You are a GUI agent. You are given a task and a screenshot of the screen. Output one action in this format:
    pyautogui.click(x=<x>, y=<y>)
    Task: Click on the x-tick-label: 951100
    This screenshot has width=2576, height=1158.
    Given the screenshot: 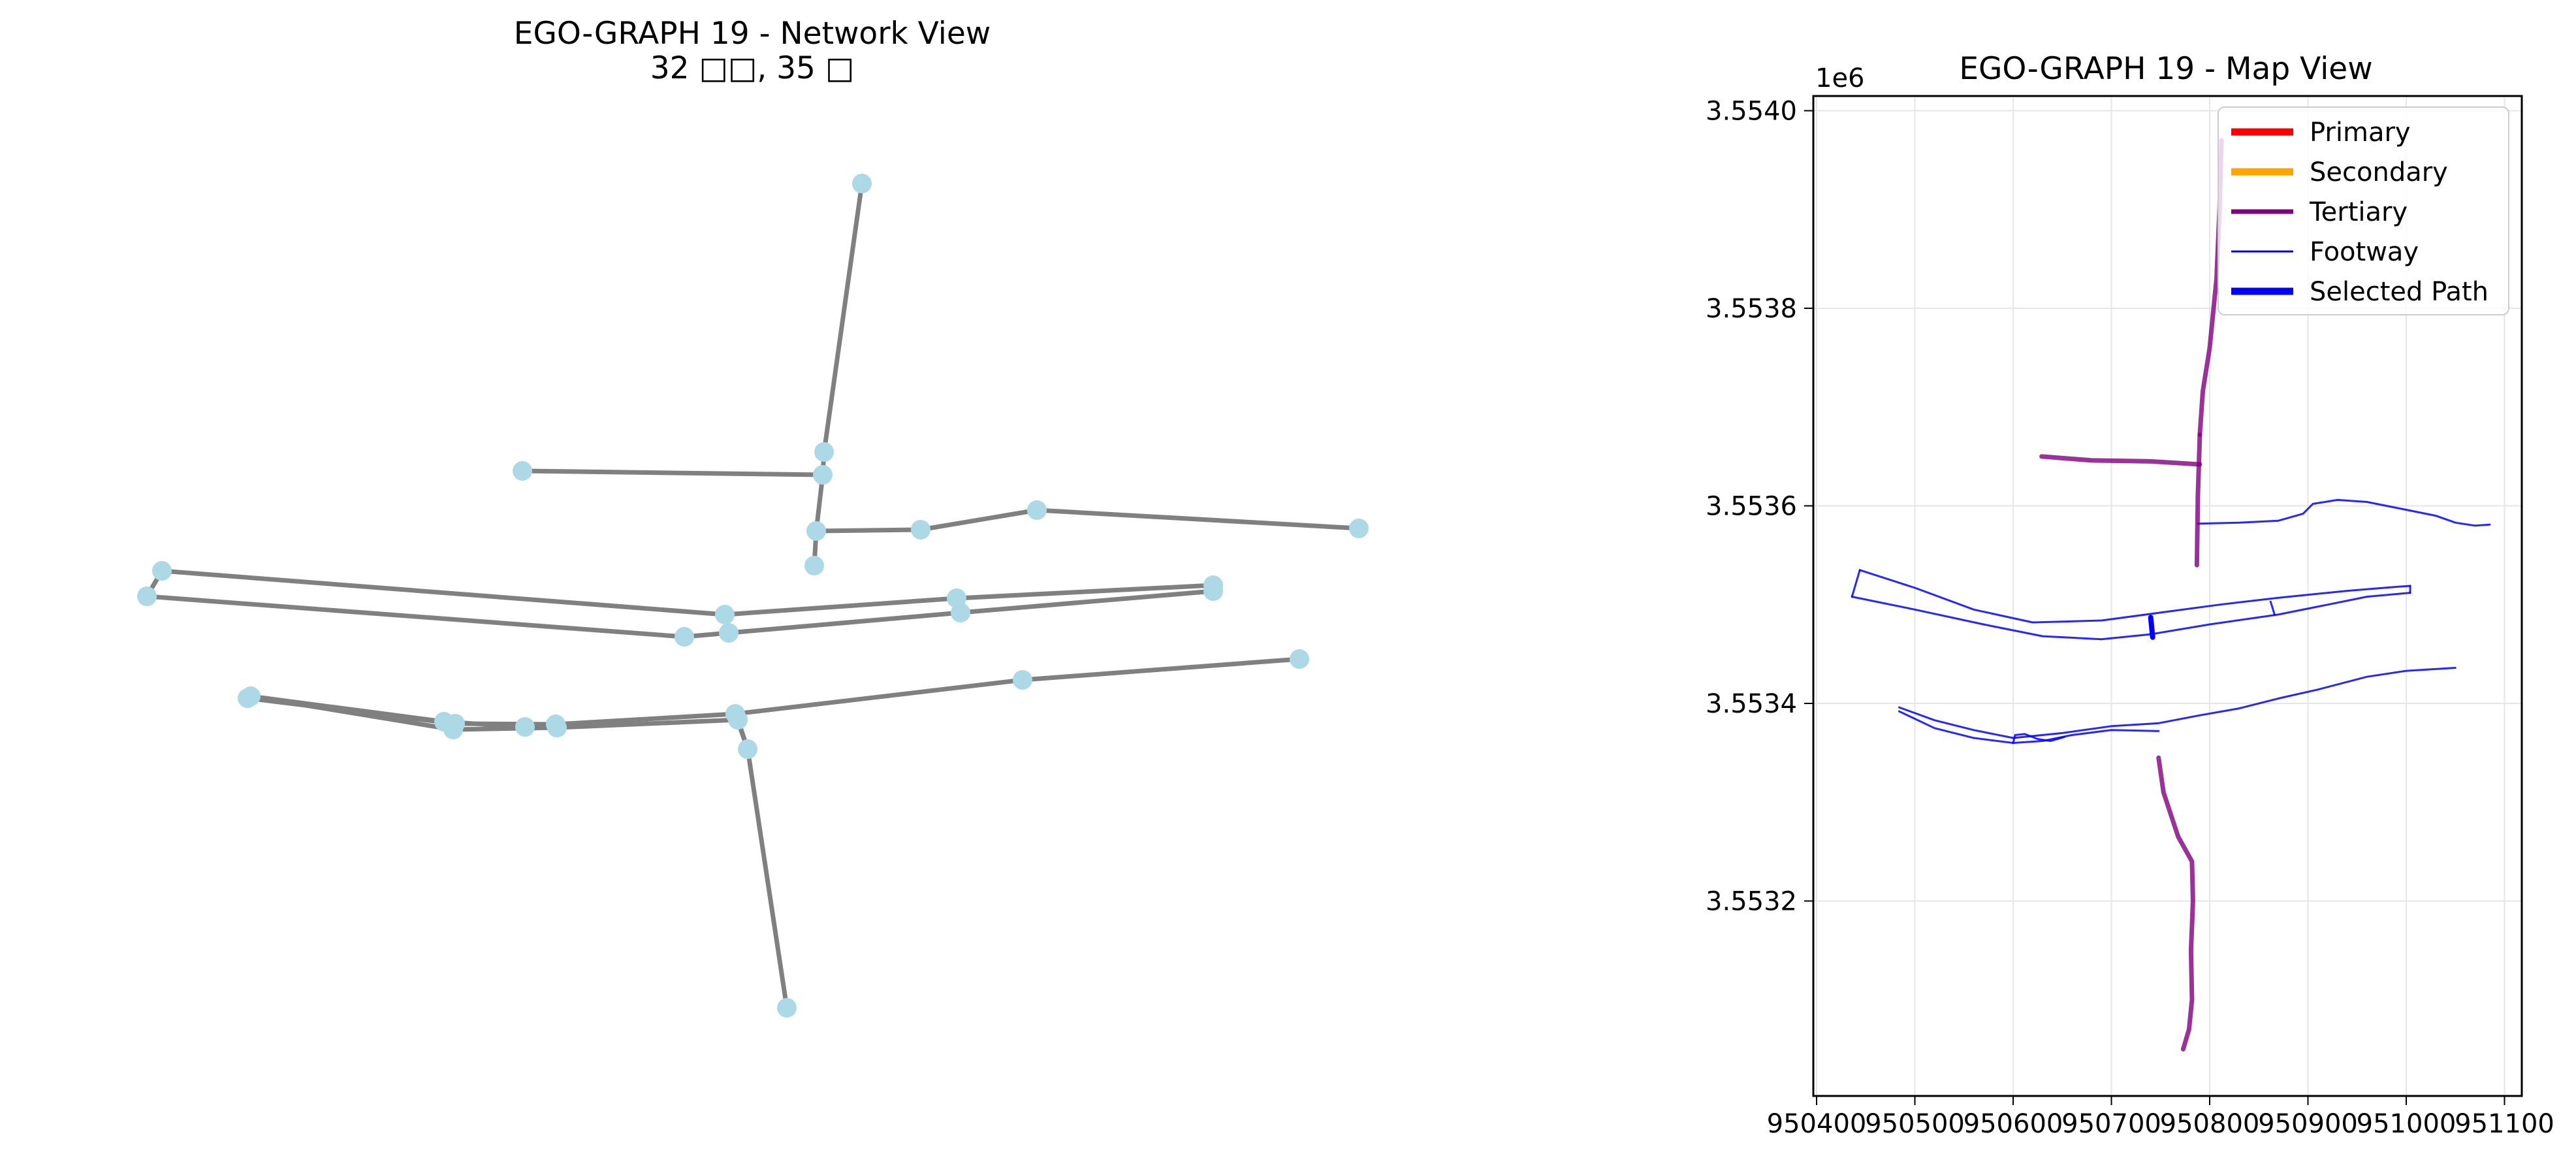 What is the action you would take?
    pyautogui.click(x=2505, y=1124)
    